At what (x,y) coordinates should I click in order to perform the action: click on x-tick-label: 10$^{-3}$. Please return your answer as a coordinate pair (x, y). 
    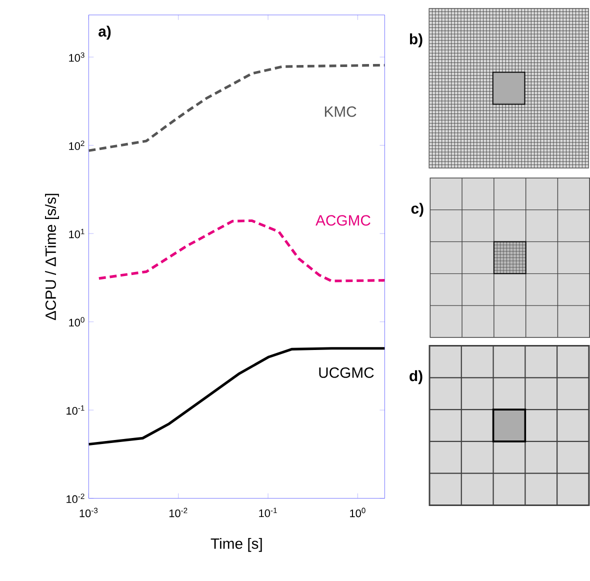
    Looking at the image, I should click on (89, 513).